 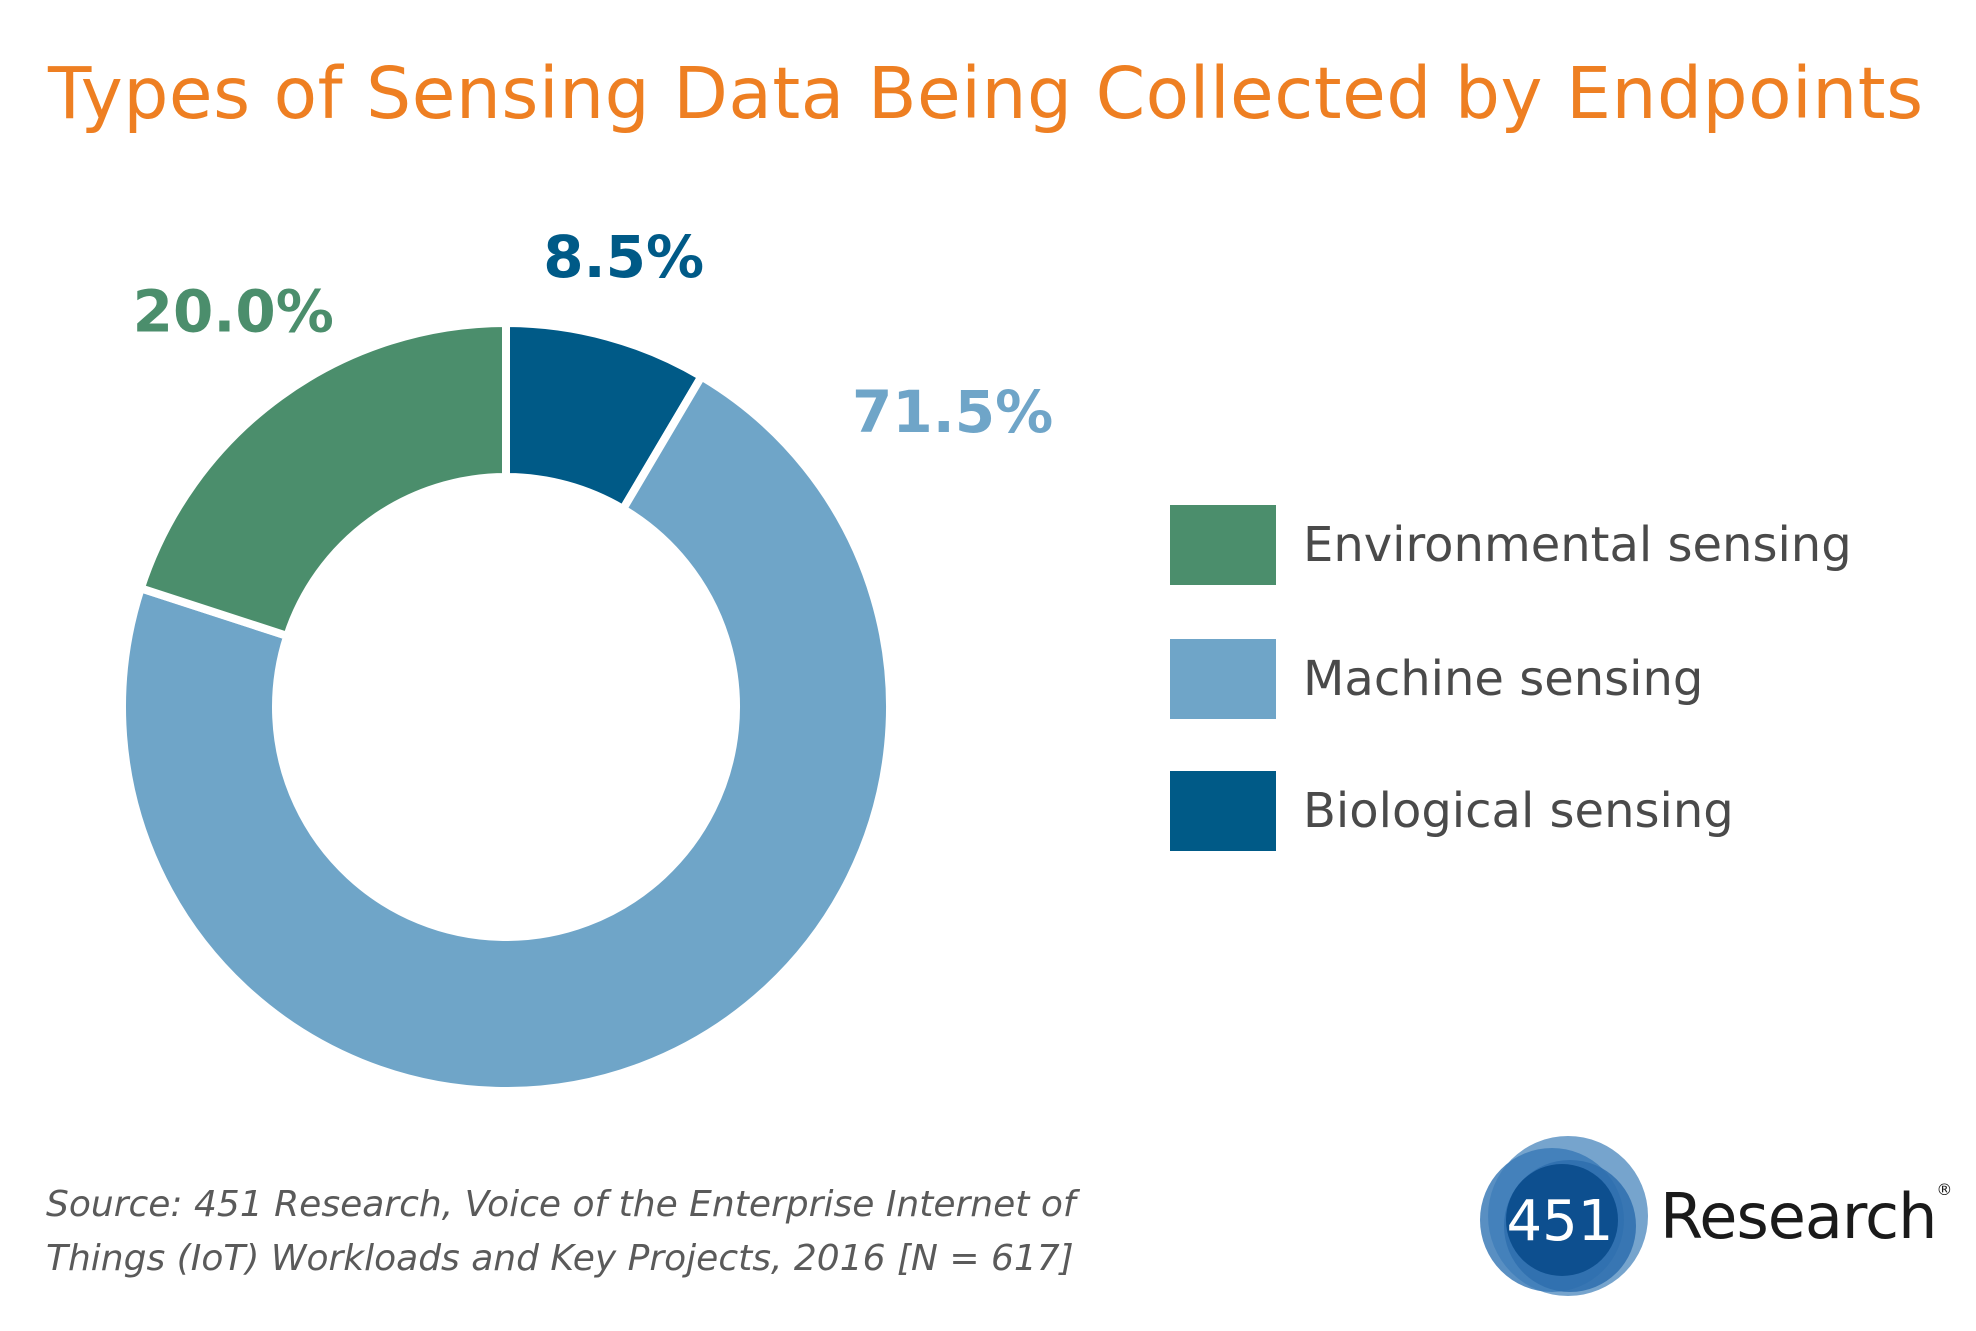 I want to click on legend-label-machine: Machine sensing, so click(x=1503, y=679).